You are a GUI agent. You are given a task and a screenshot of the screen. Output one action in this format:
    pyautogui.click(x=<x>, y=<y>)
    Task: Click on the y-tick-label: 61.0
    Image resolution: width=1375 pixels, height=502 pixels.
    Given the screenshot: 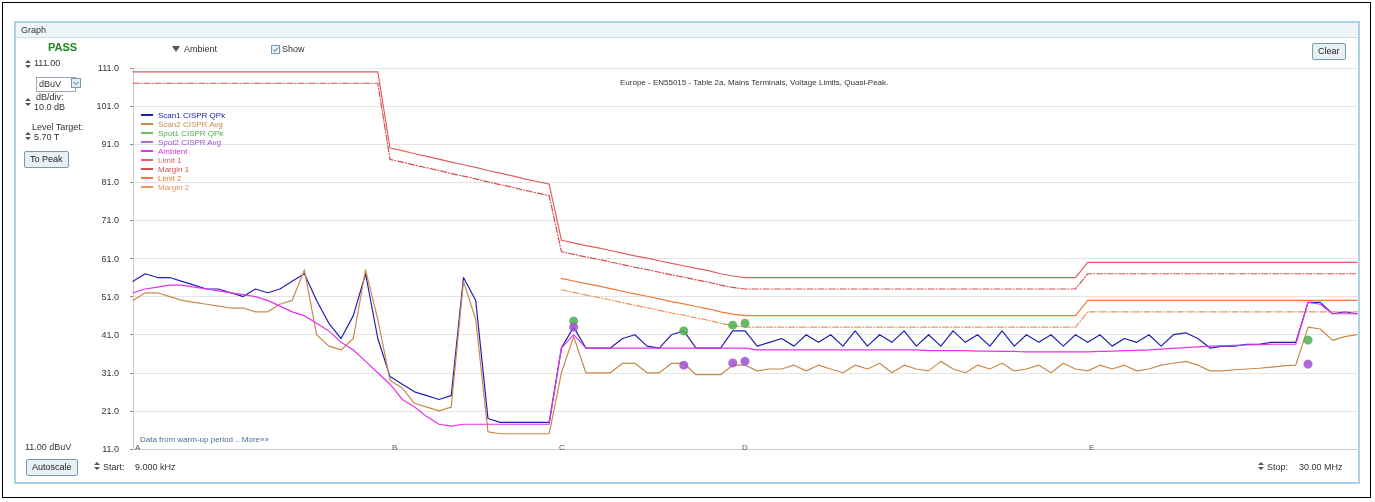 What is the action you would take?
    pyautogui.click(x=110, y=258)
    